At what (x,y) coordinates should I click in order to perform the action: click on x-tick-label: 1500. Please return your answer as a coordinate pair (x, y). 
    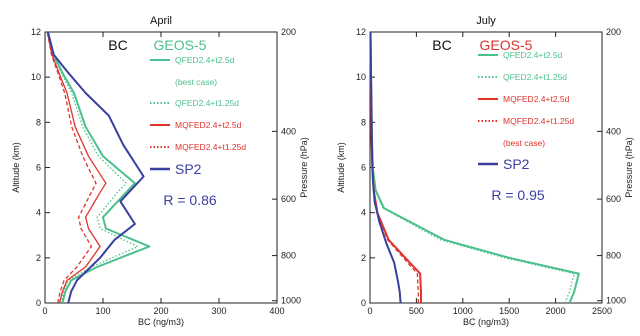
    Looking at the image, I should click on (509, 311).